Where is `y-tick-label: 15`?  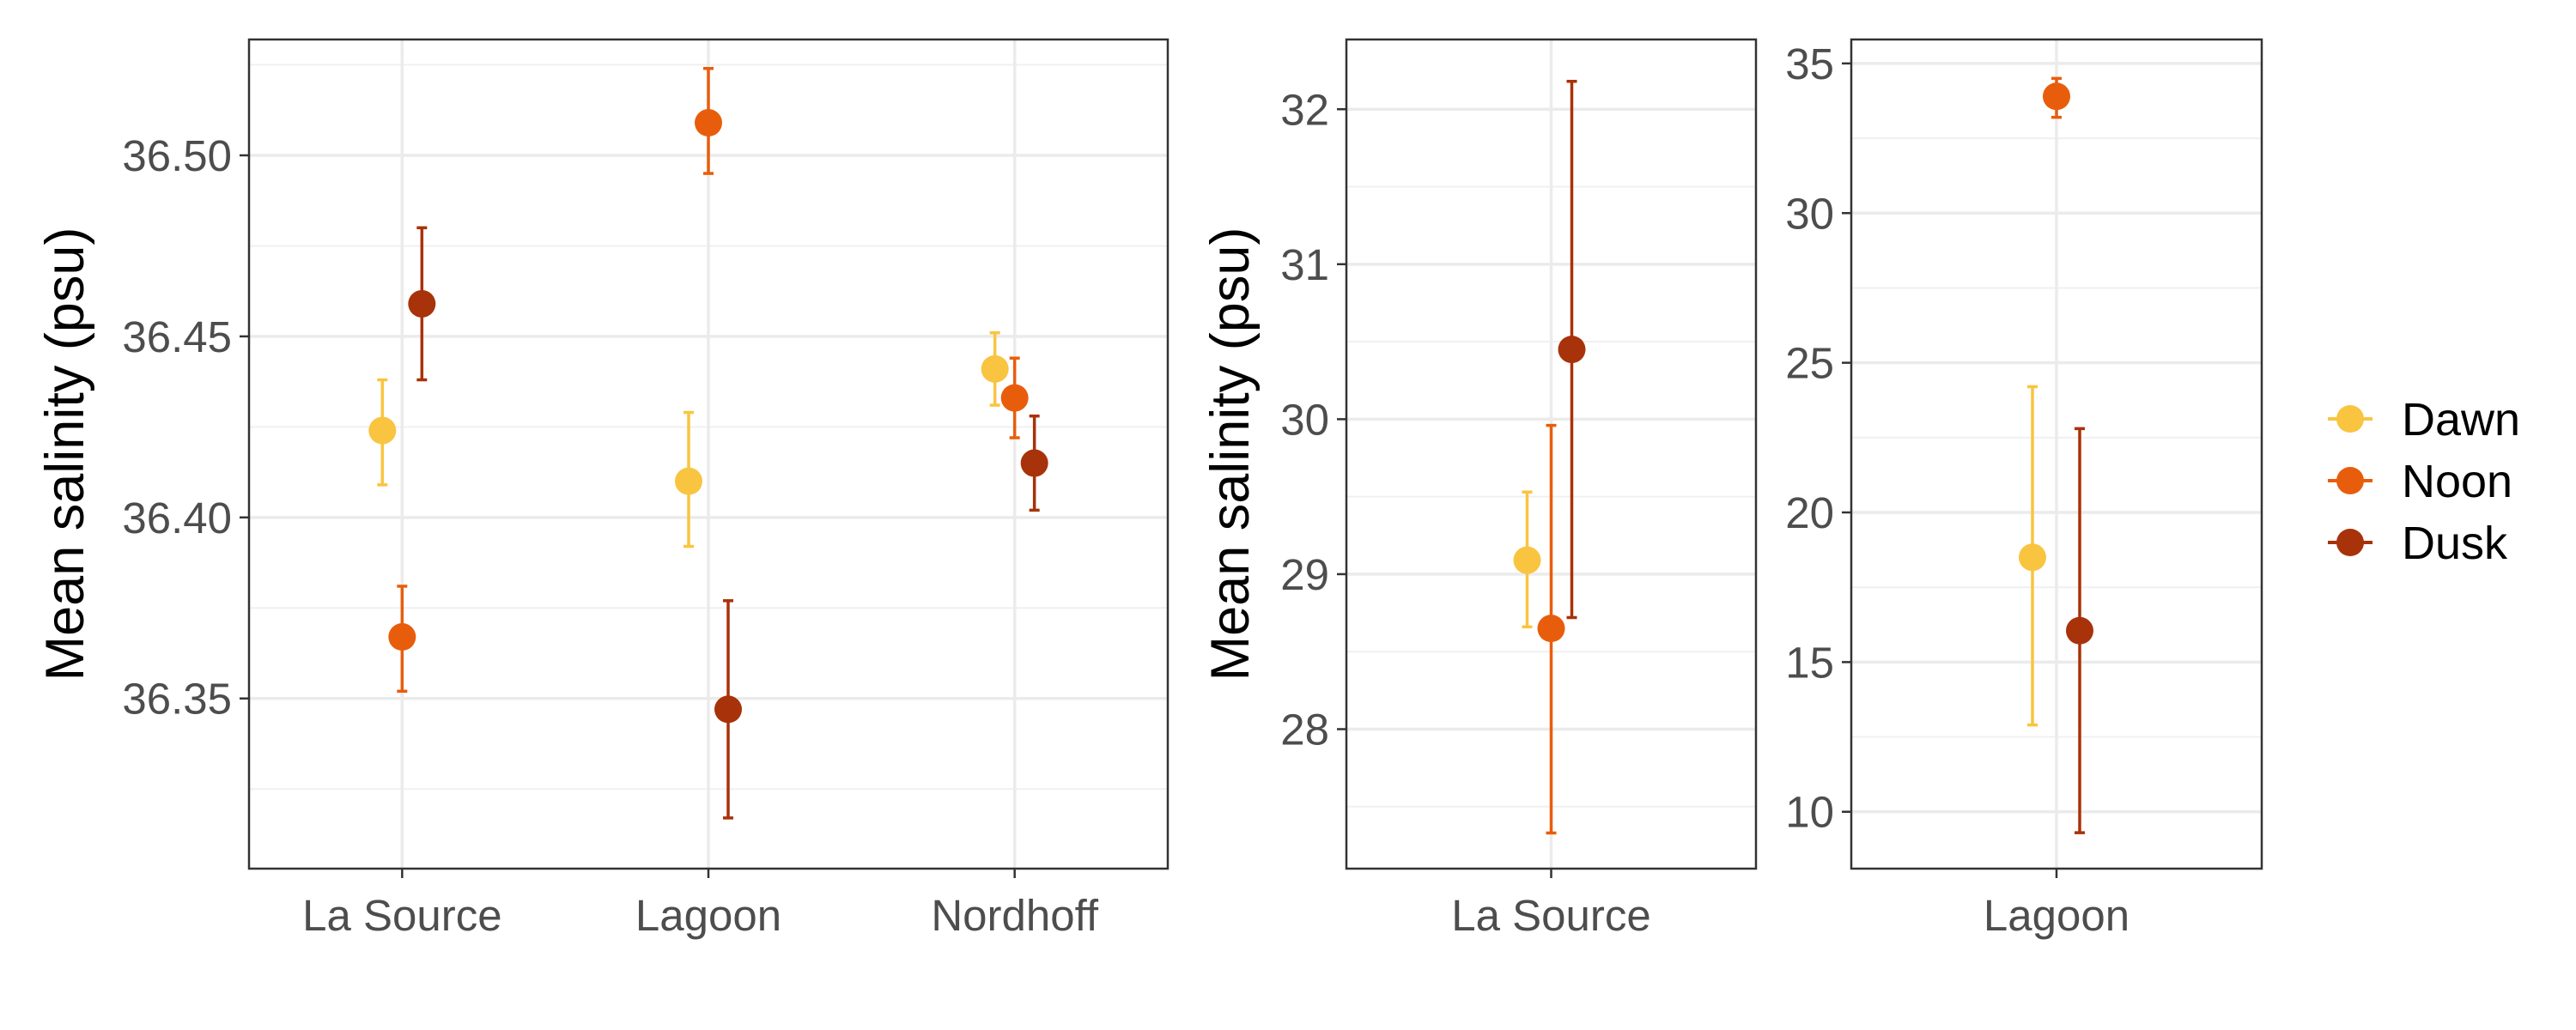
y-tick-label: 15 is located at coordinates (1809, 662).